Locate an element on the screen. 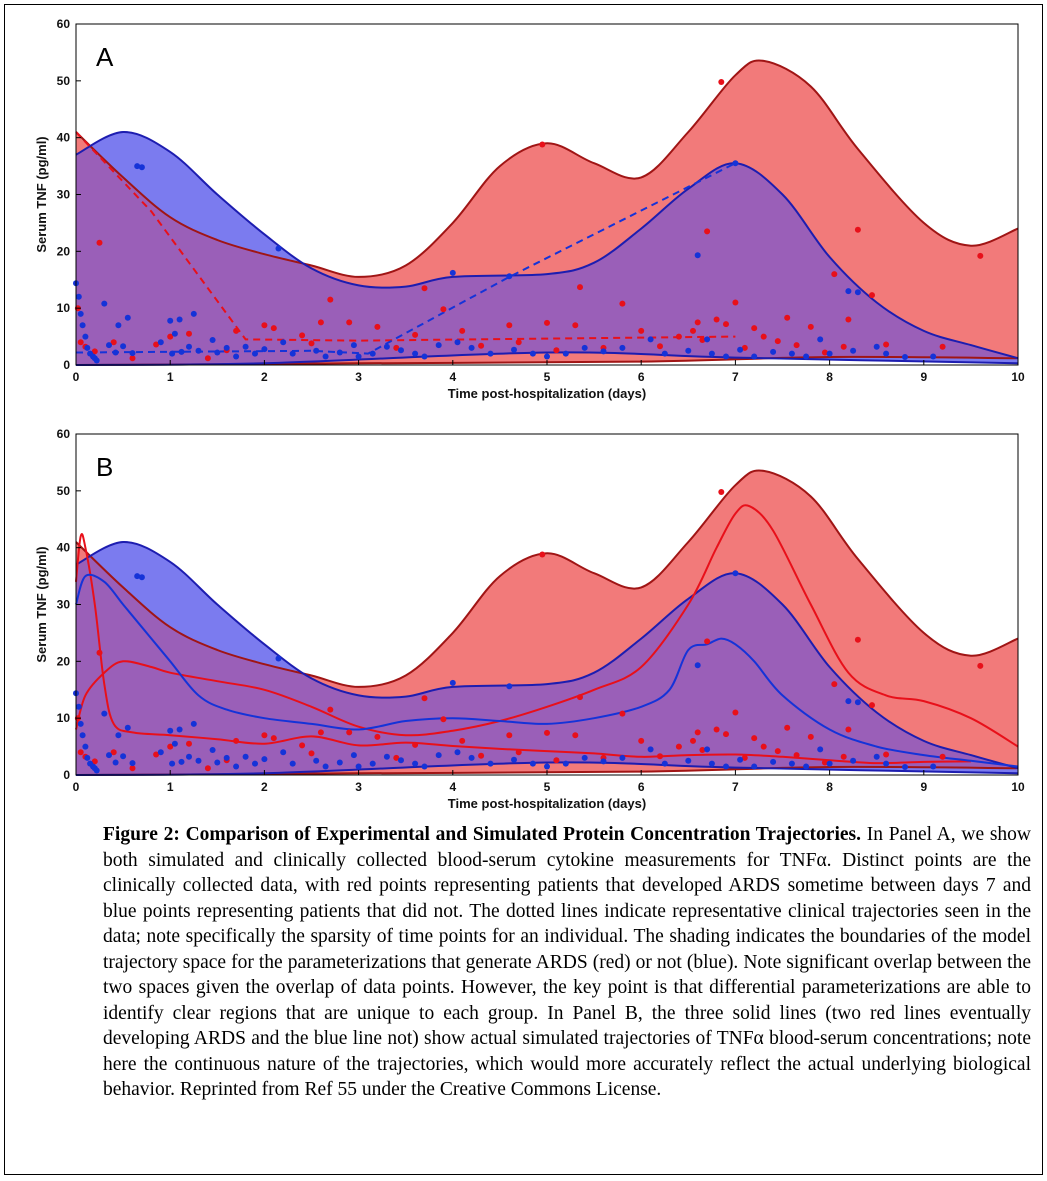  x-tick-label: 10 is located at coordinates (1018, 377).